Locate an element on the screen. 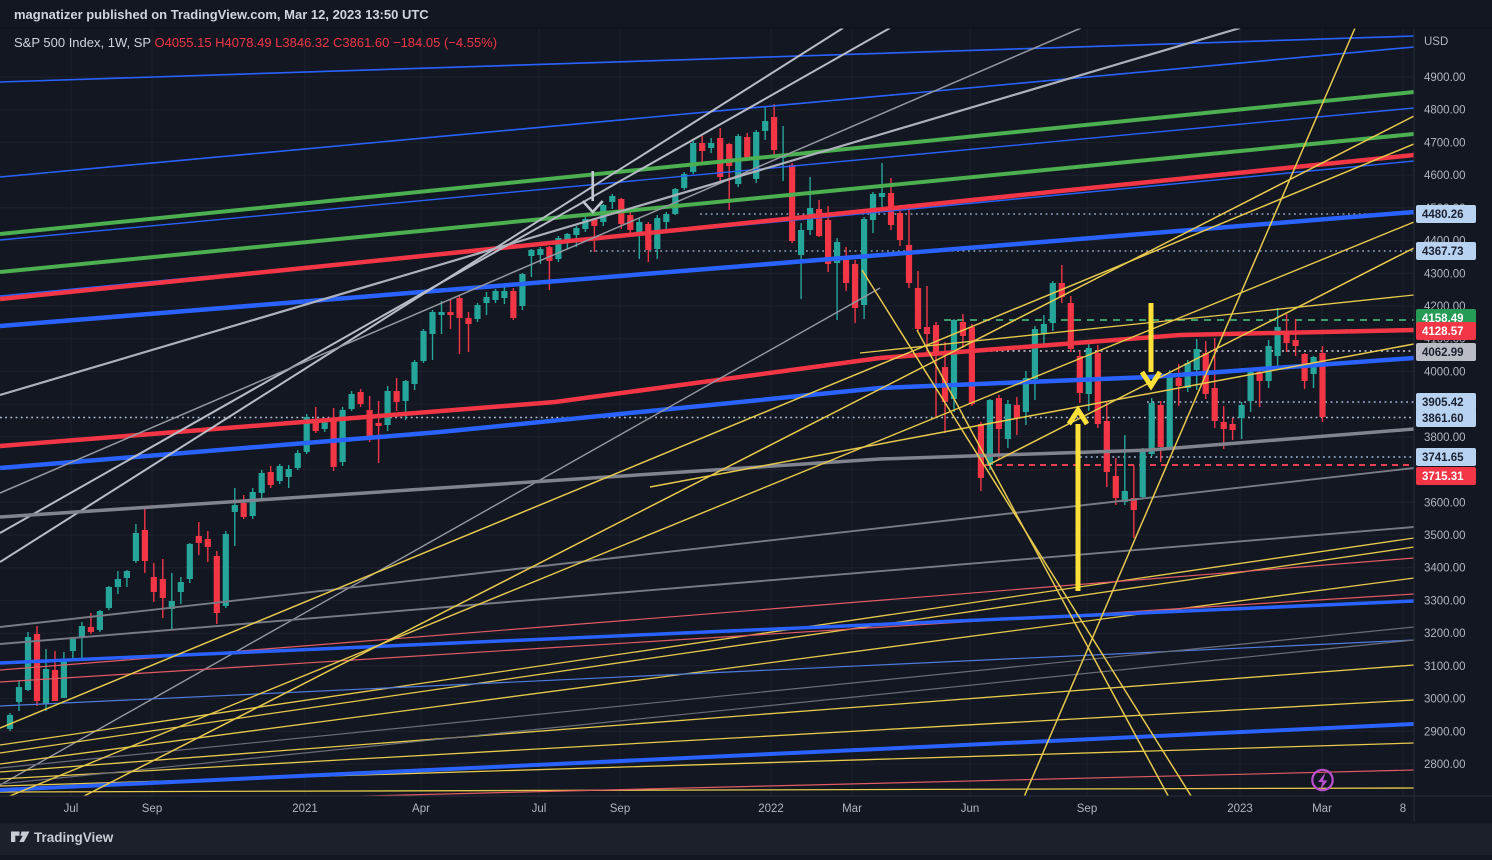  svg-text: 3000.00 is located at coordinates (1445, 700).